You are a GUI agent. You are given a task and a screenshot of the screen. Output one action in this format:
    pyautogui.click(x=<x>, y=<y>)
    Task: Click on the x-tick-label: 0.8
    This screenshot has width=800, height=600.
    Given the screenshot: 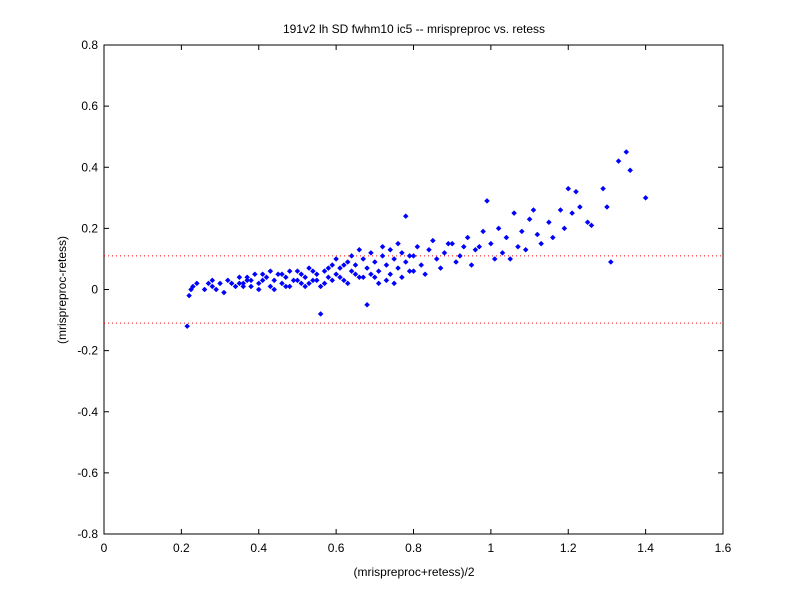 What is the action you would take?
    pyautogui.click(x=413, y=548)
    